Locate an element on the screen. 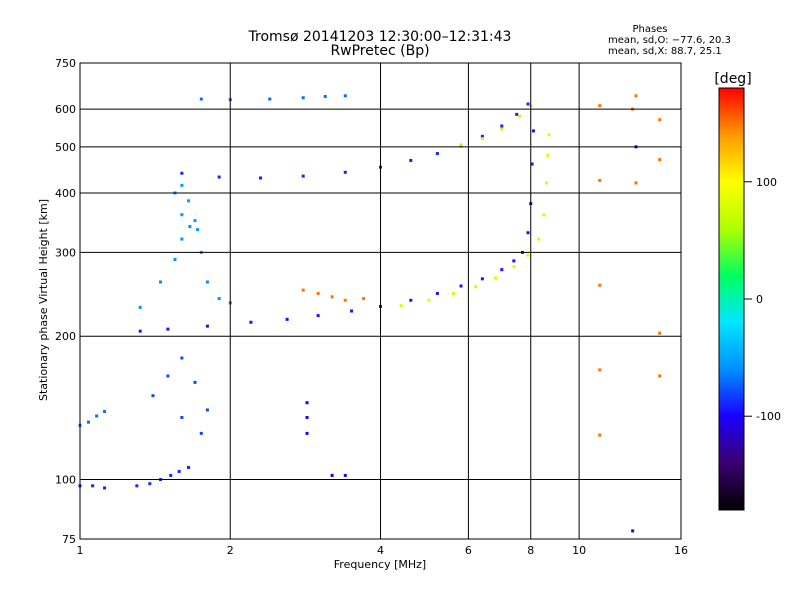  y-tick-label: 300 is located at coordinates (65, 252).